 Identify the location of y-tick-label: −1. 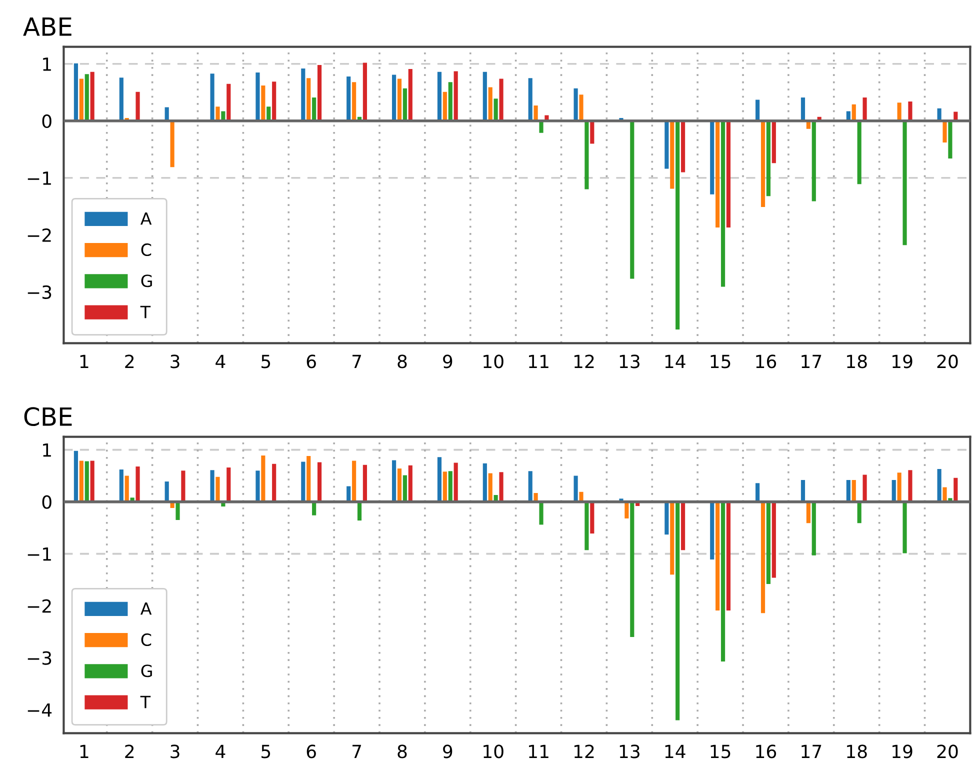
(39, 178).